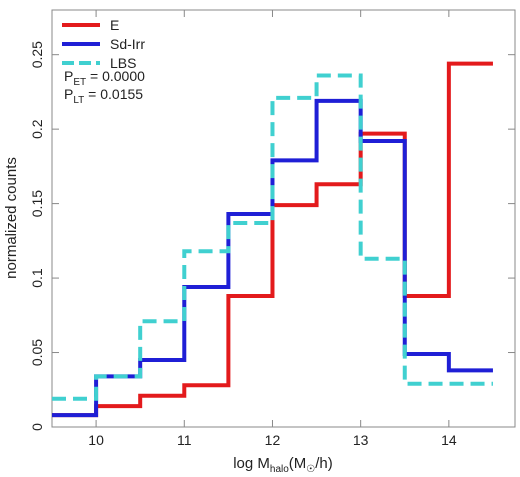 The height and width of the screenshot is (477, 520). Describe the element at coordinates (310, 469) in the screenshot. I see `sun-symbol: ☉` at that location.